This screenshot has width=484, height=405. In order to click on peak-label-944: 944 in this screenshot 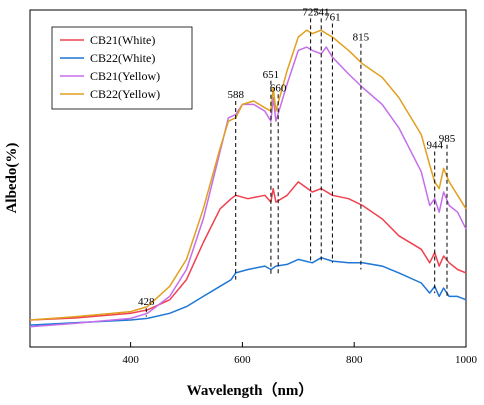, I will do `click(434, 146)`.